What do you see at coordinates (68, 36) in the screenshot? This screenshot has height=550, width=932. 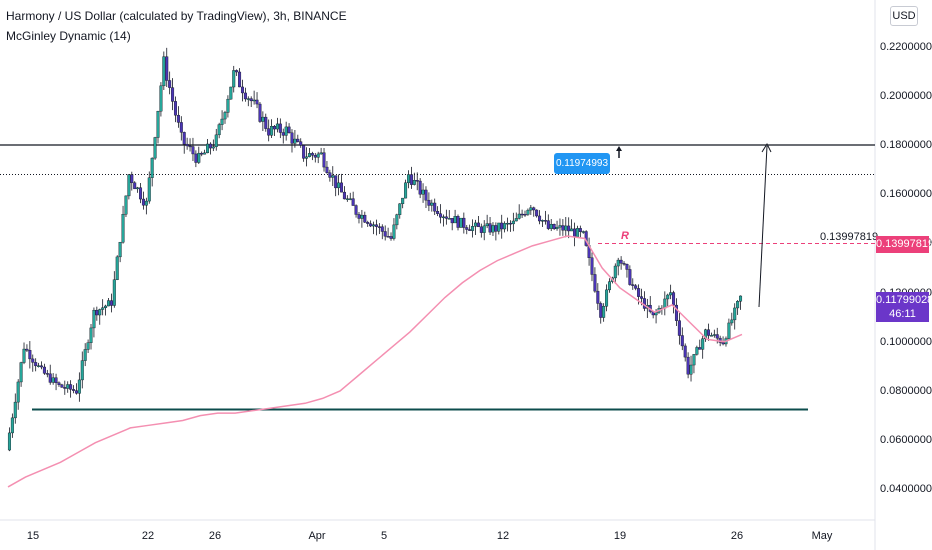 I see `indicator-label: McGinley Dynamic (14)` at bounding box center [68, 36].